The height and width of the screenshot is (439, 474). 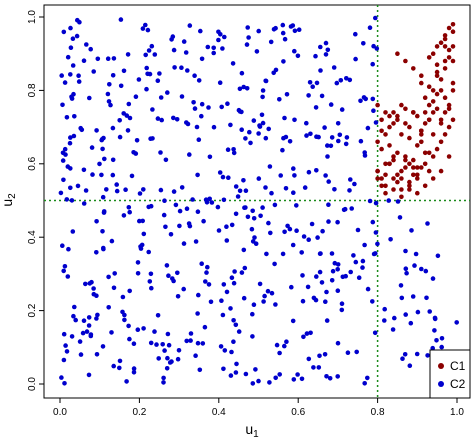 I want to click on legend: C1 C2, so click(x=450, y=374).